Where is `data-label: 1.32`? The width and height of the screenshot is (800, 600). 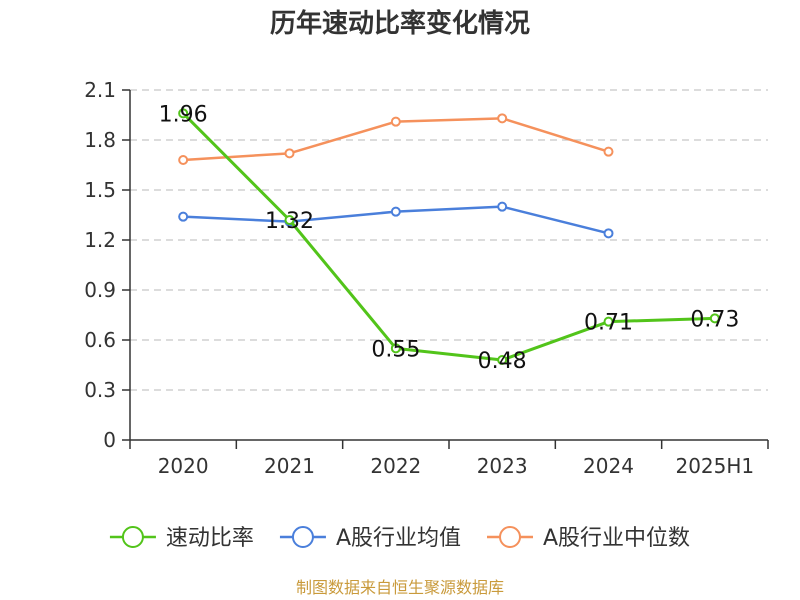
data-label: 1.32 is located at coordinates (289, 221).